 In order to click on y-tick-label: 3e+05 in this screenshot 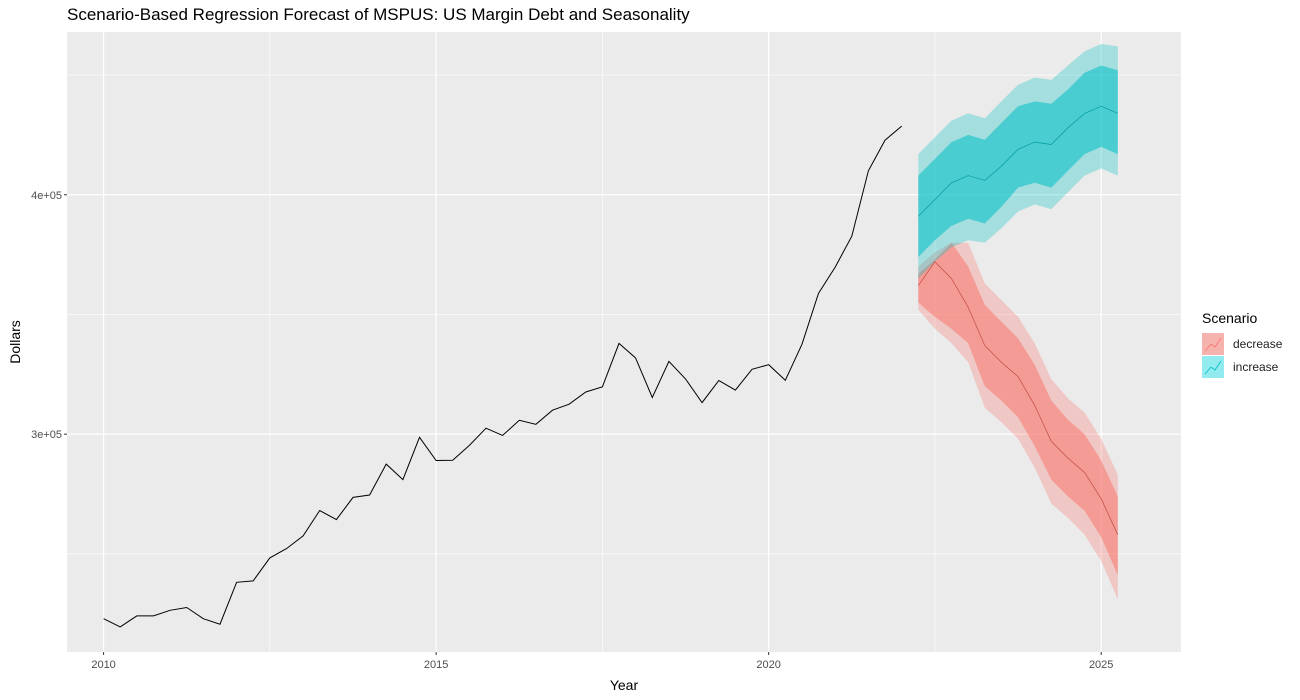, I will do `click(46, 435)`.